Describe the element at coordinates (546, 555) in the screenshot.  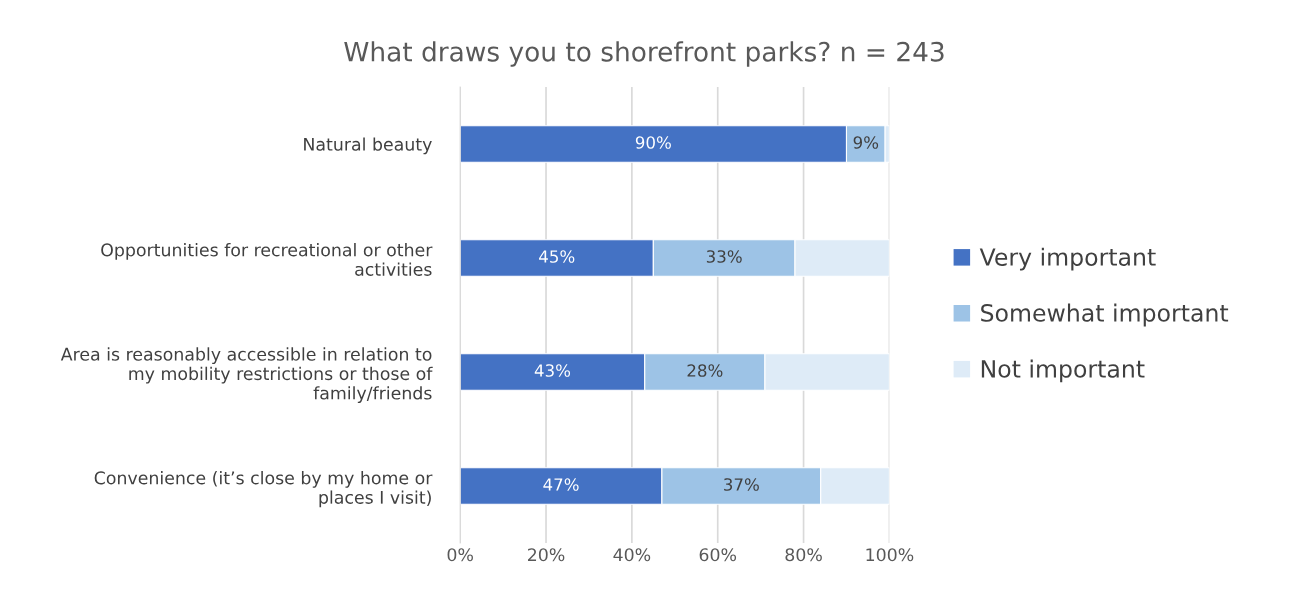
I see `x-tick-label: 20%` at that location.